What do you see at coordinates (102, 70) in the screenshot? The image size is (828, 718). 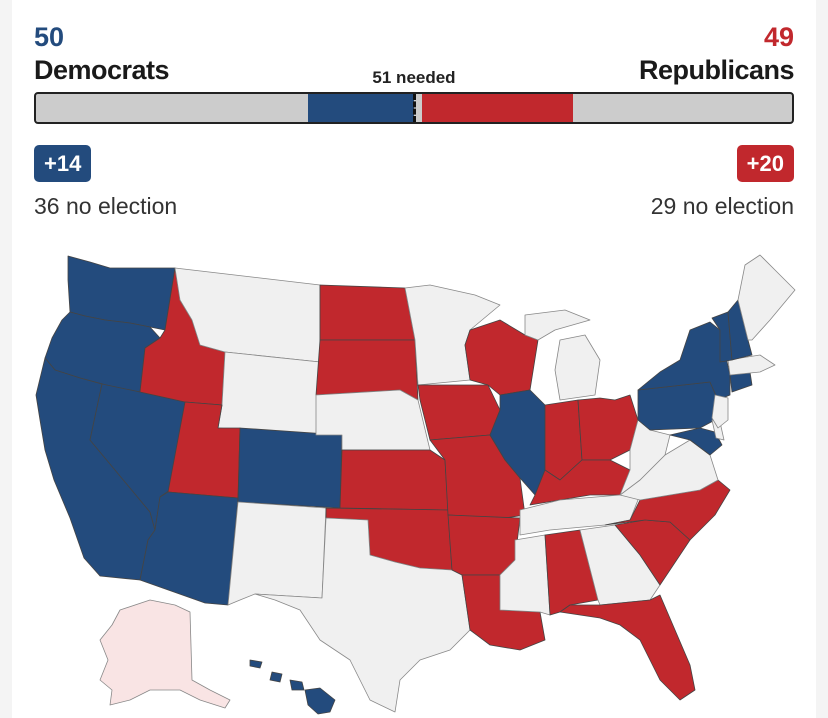 I see `democrat-label: Democrats` at bounding box center [102, 70].